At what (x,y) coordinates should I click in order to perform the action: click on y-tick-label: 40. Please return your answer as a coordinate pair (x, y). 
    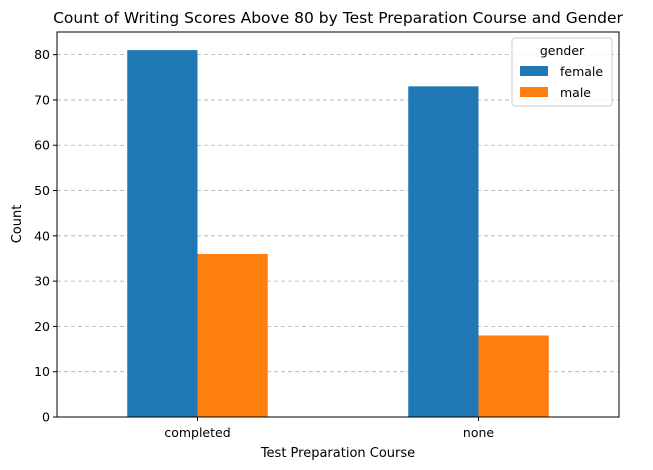
    Looking at the image, I should click on (42, 235).